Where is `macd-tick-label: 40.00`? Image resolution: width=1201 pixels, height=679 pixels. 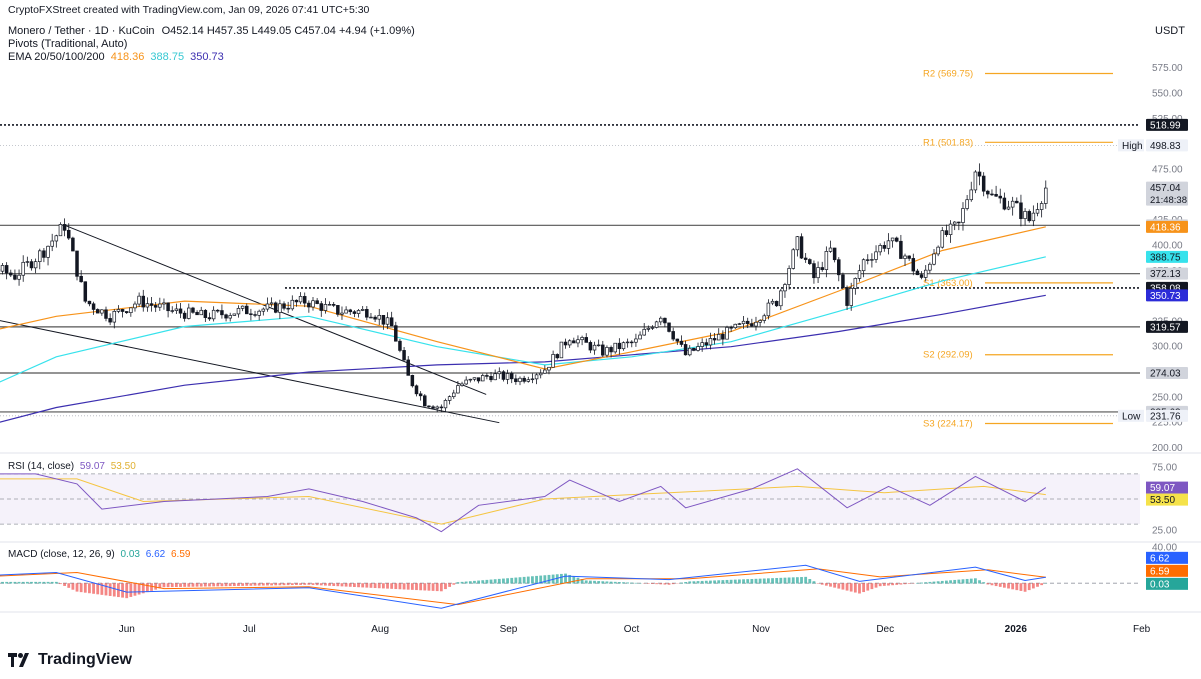
macd-tick-label: 40.00 is located at coordinates (1164, 547).